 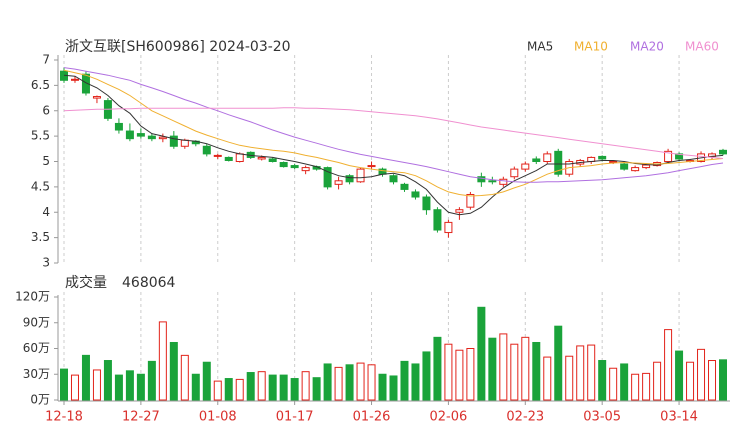 What do you see at coordinates (40, 136) in the screenshot?
I see `y-tick-label: 5.5` at bounding box center [40, 136].